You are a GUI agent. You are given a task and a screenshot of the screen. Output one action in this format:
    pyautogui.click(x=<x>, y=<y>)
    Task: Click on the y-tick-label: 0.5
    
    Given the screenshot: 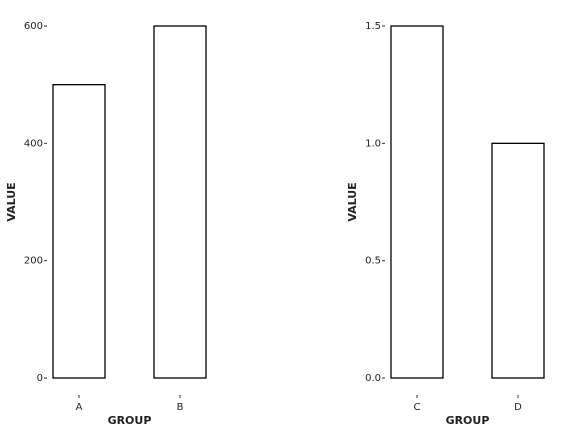 What is the action you would take?
    pyautogui.click(x=373, y=261)
    